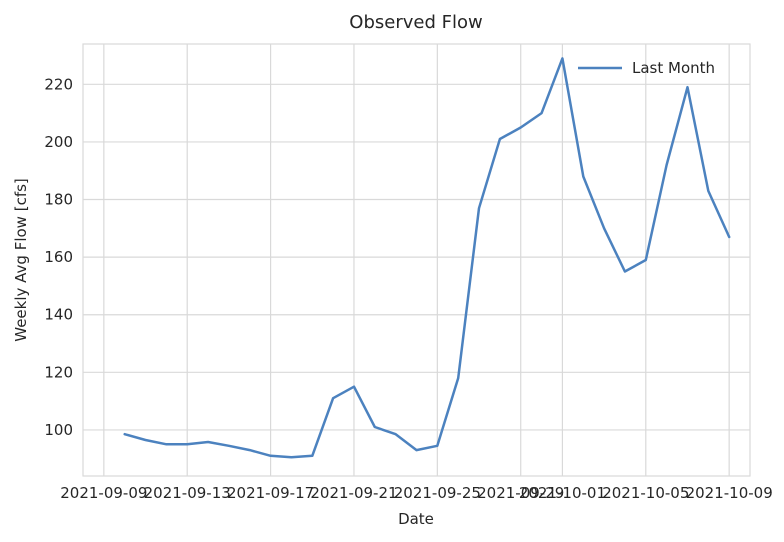  I want to click on x-axis-label: Date, so click(416, 519).